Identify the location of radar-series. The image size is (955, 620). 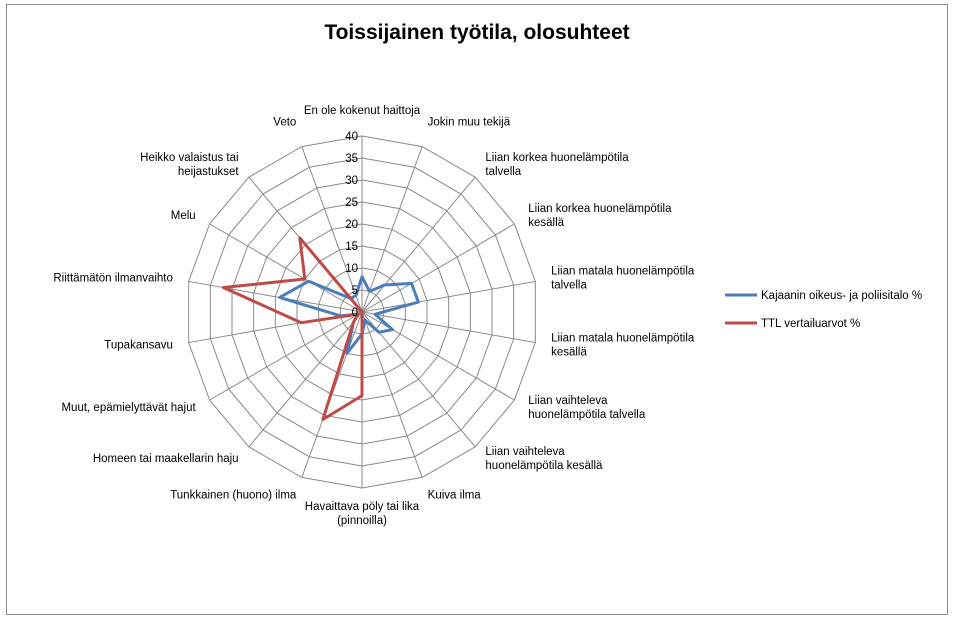
(320, 329).